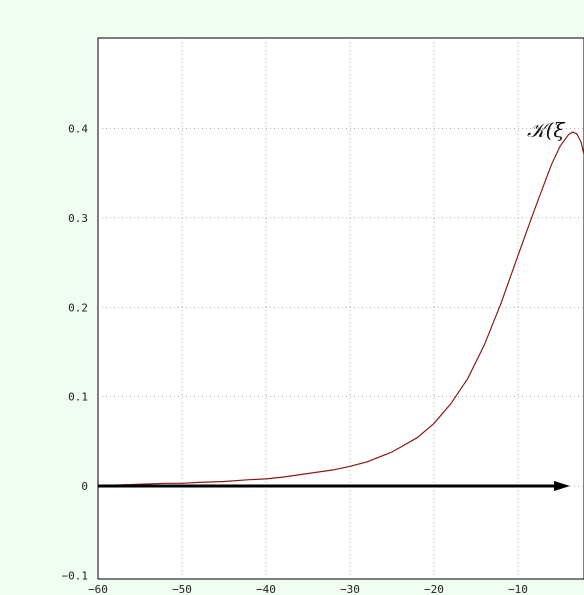 This screenshot has width=584, height=595. I want to click on x-tick-label: −60, so click(98, 589).